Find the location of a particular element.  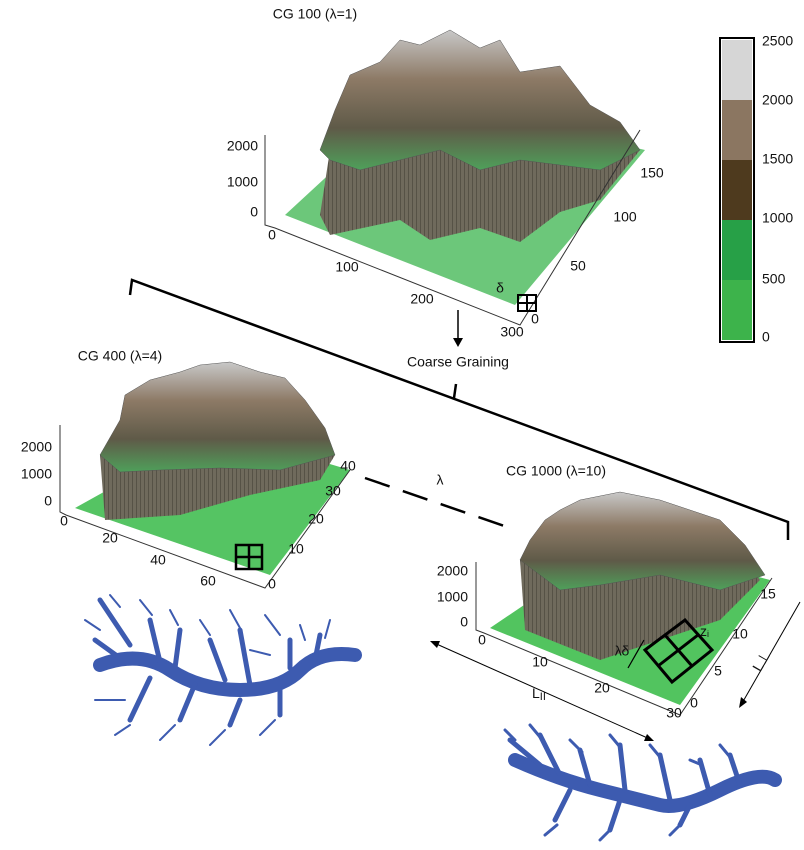

river-network-coarse is located at coordinates (223, 670).